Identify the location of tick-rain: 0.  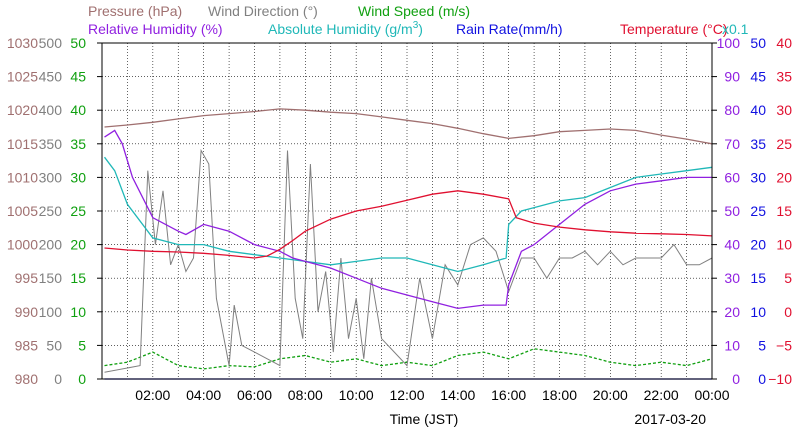
(762, 379).